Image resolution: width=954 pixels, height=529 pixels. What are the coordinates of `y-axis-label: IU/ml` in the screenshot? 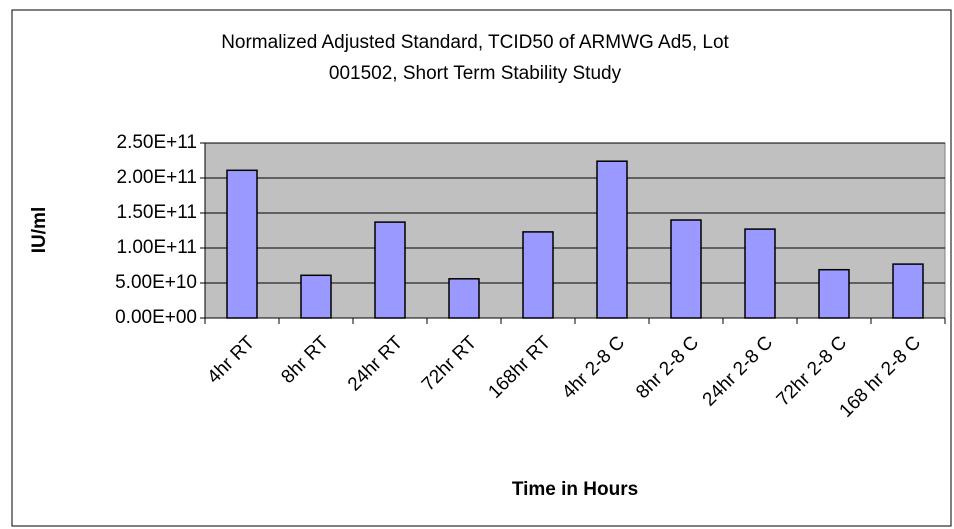 It's located at (39, 230).